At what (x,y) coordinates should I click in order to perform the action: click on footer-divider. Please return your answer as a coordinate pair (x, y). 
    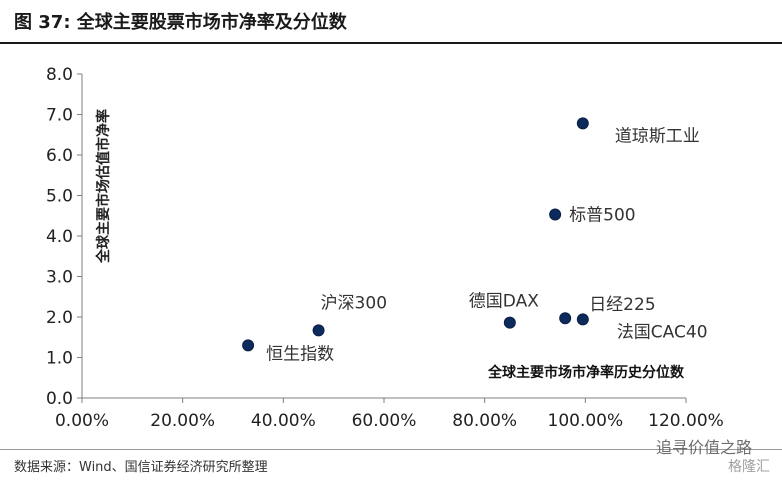
    Looking at the image, I should click on (391, 449).